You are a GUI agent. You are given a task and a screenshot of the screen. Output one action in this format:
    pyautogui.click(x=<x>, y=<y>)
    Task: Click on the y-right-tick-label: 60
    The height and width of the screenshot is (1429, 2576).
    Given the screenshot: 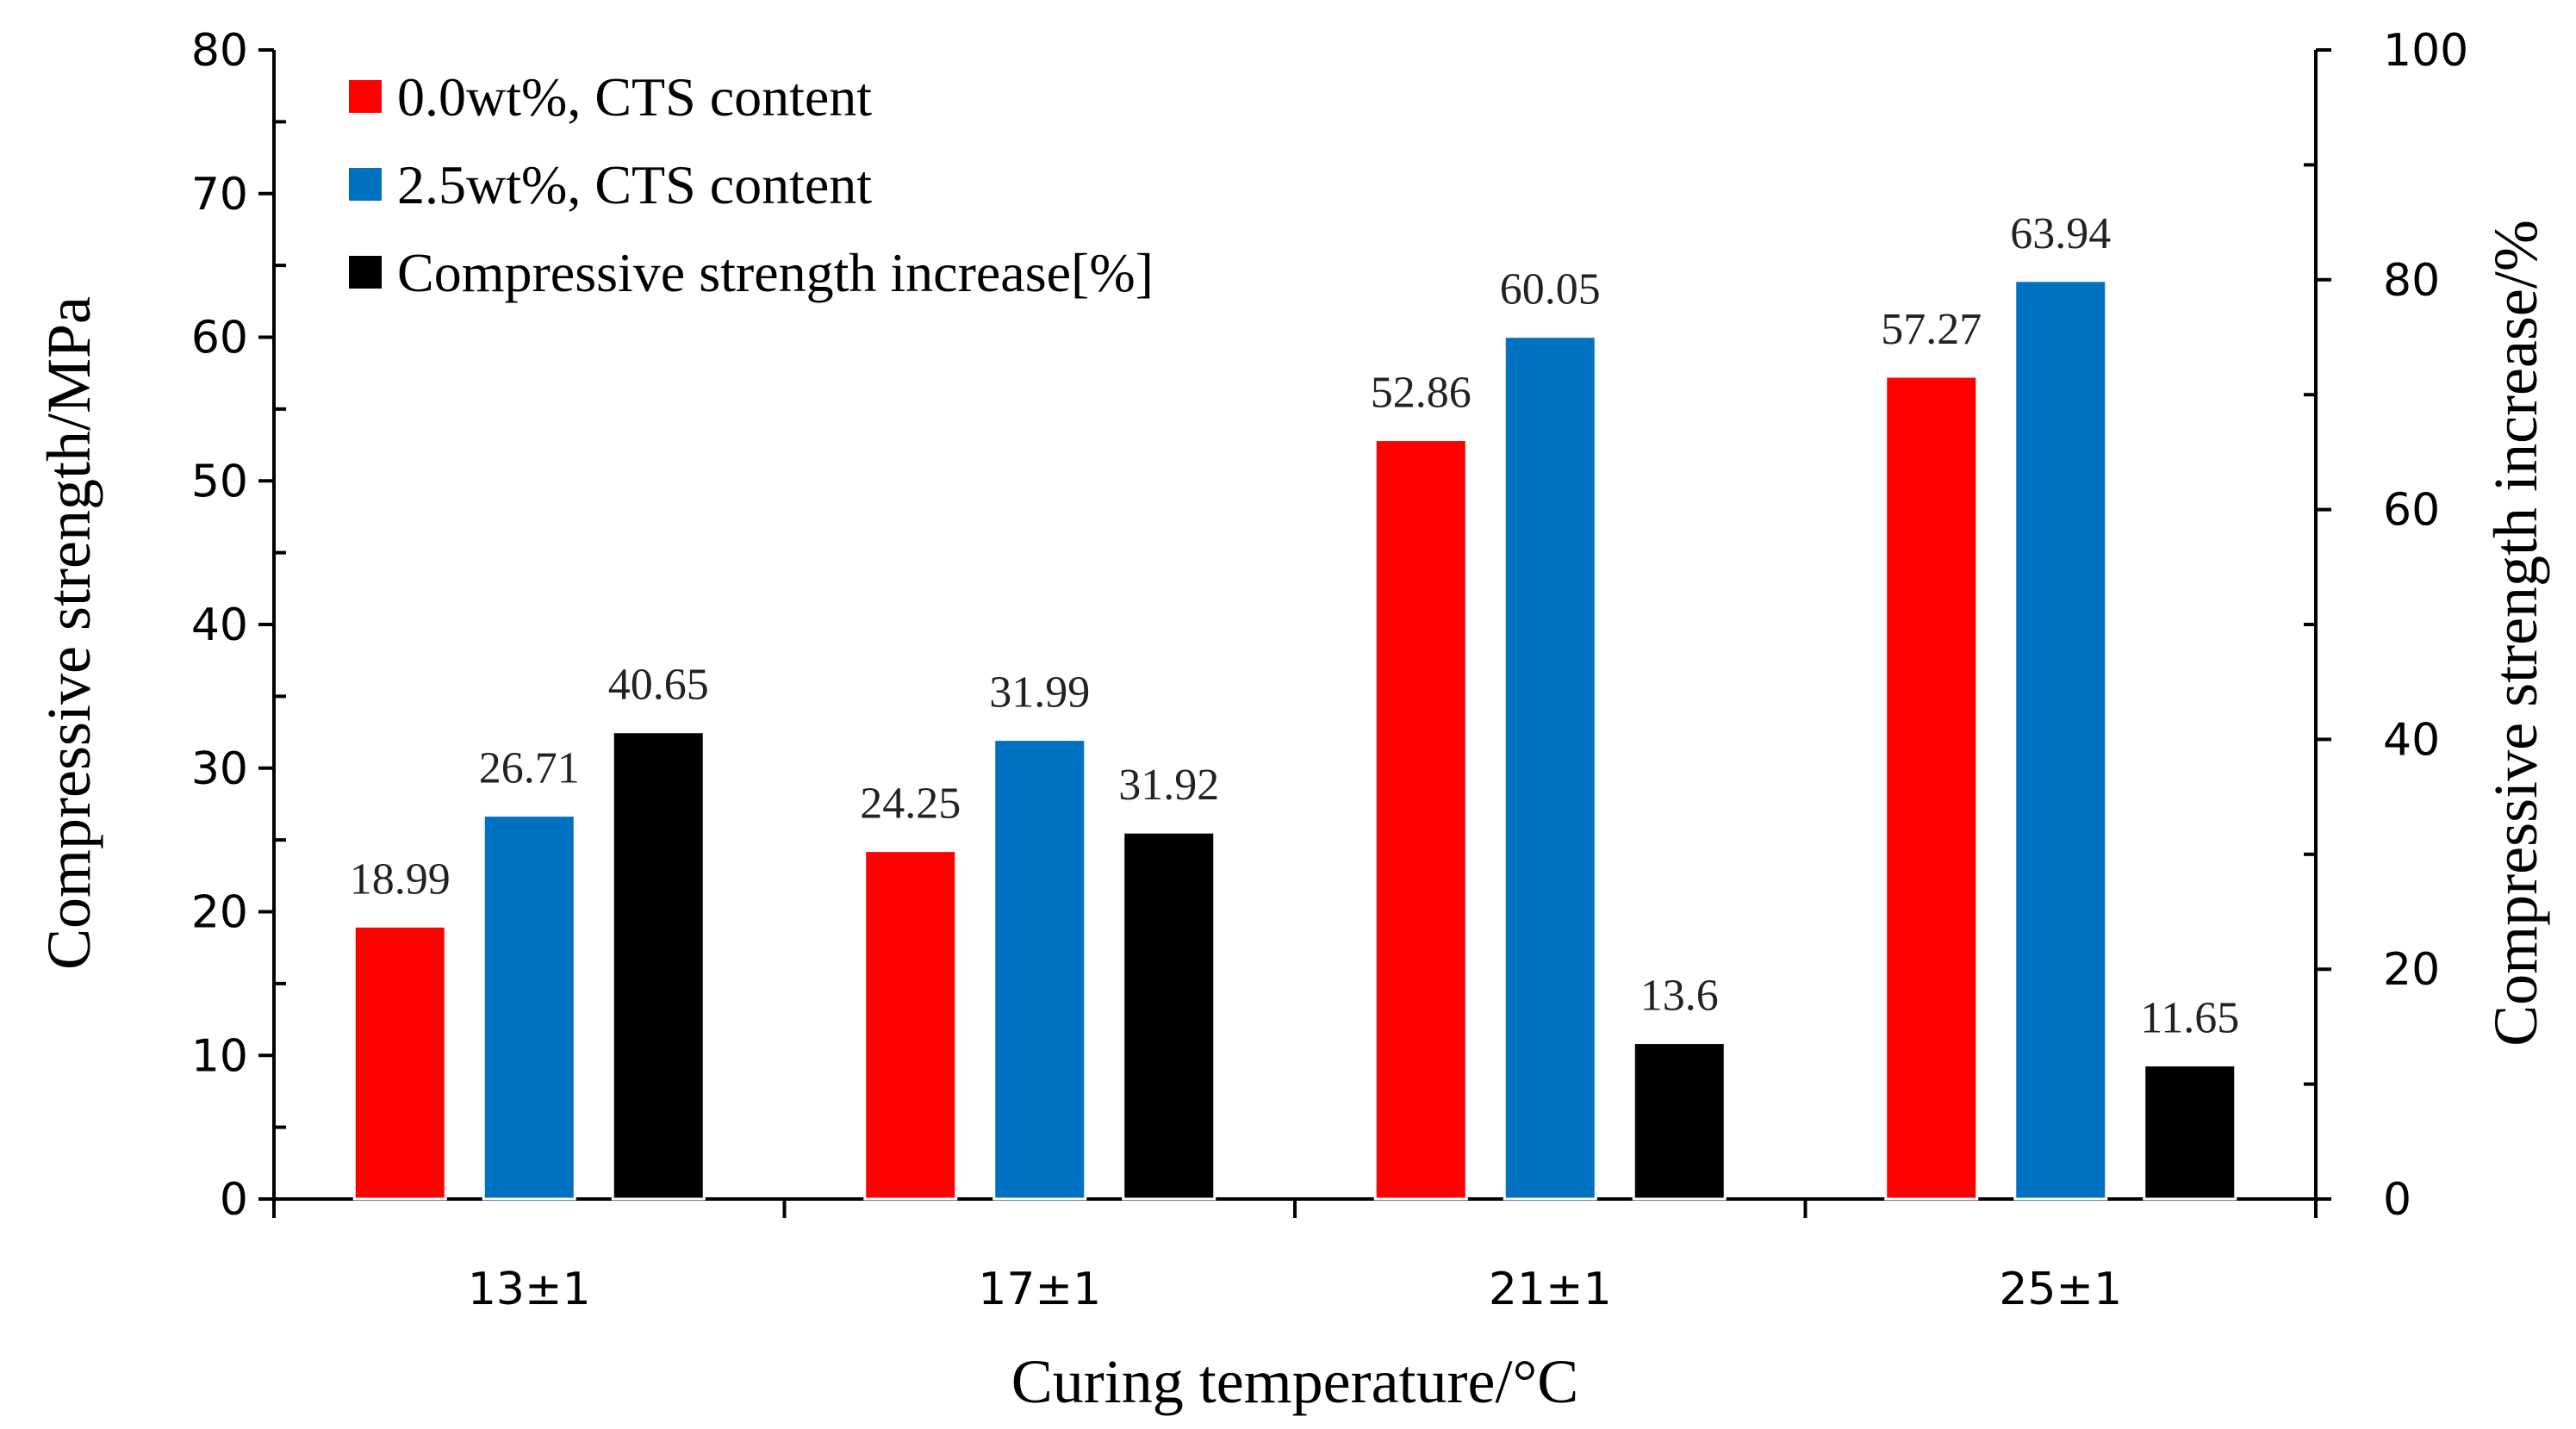 What is the action you would take?
    pyautogui.click(x=2412, y=511)
    